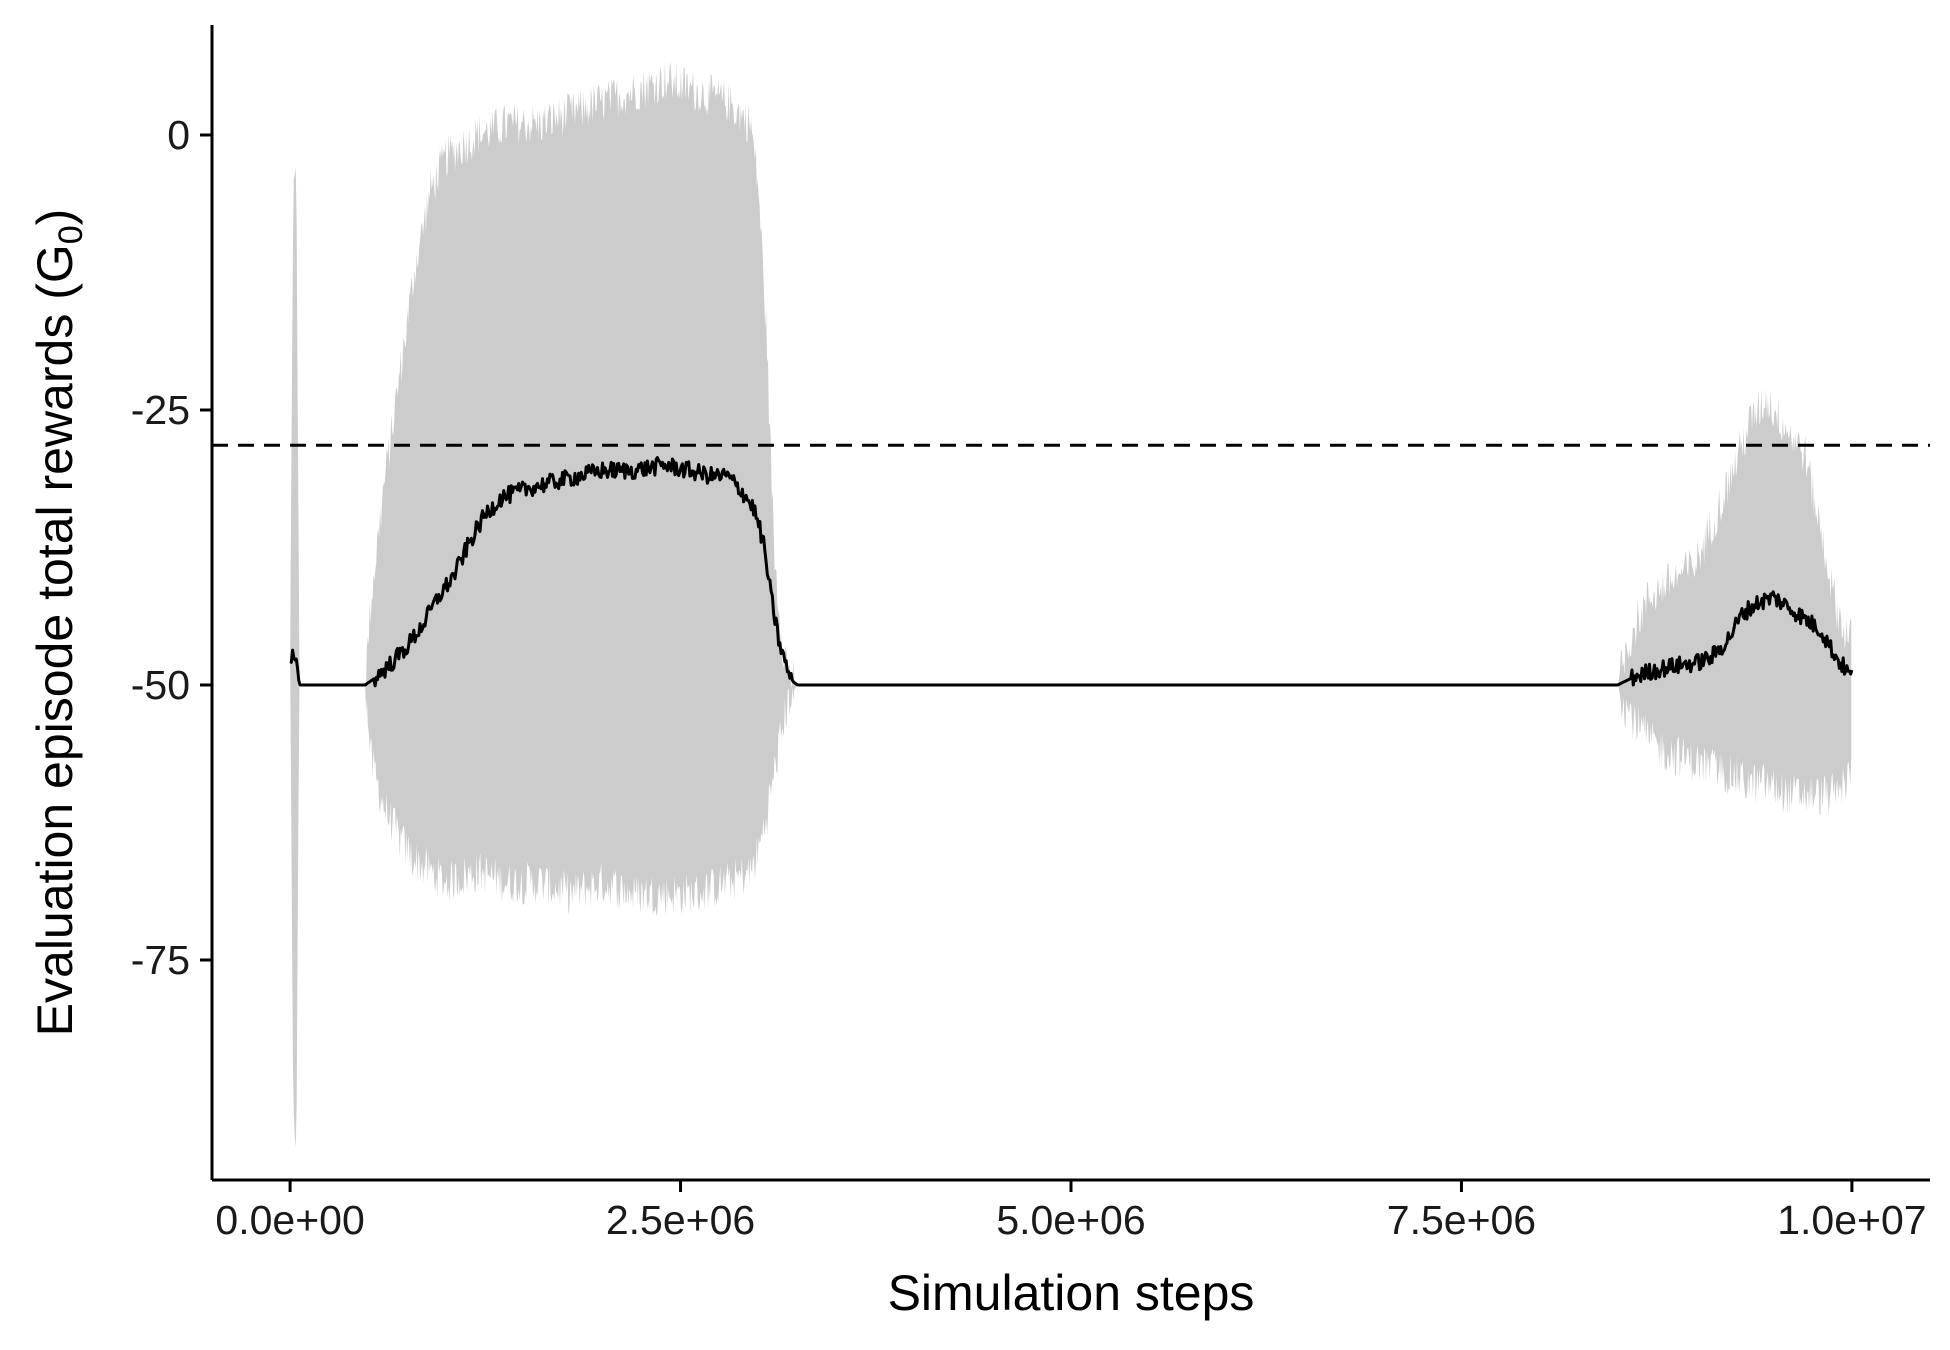  I want to click on x-tick-label: 2.5e+06, so click(680, 1220).